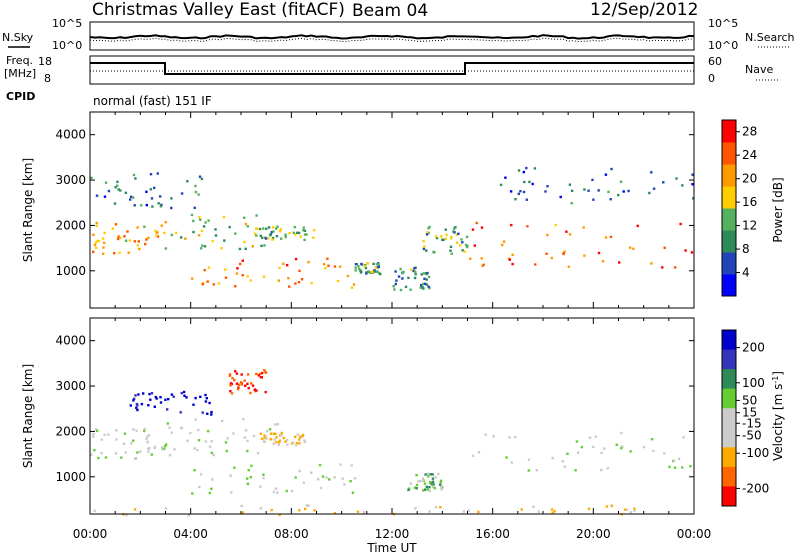 This screenshot has height=554, width=800. I want to click on y-tick-label: 2000, so click(70, 225).